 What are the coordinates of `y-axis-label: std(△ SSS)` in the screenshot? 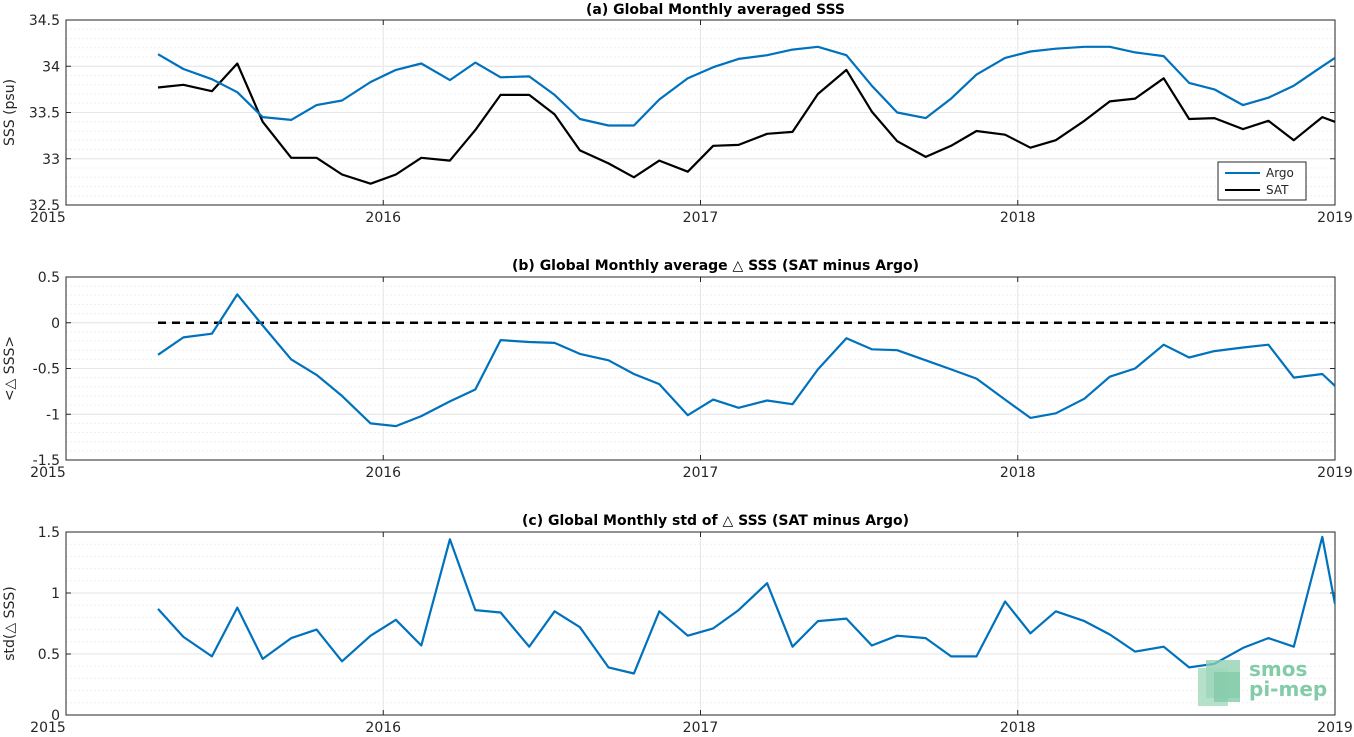 It's located at (10, 623).